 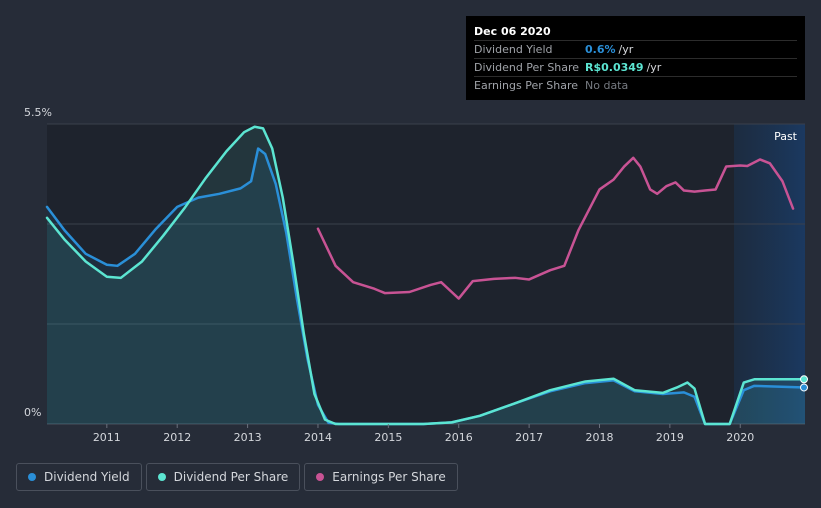 What do you see at coordinates (635, 49) in the screenshot?
I see `tooltip-row-dividend-yield: Dividend Yield 0.6% /yr` at bounding box center [635, 49].